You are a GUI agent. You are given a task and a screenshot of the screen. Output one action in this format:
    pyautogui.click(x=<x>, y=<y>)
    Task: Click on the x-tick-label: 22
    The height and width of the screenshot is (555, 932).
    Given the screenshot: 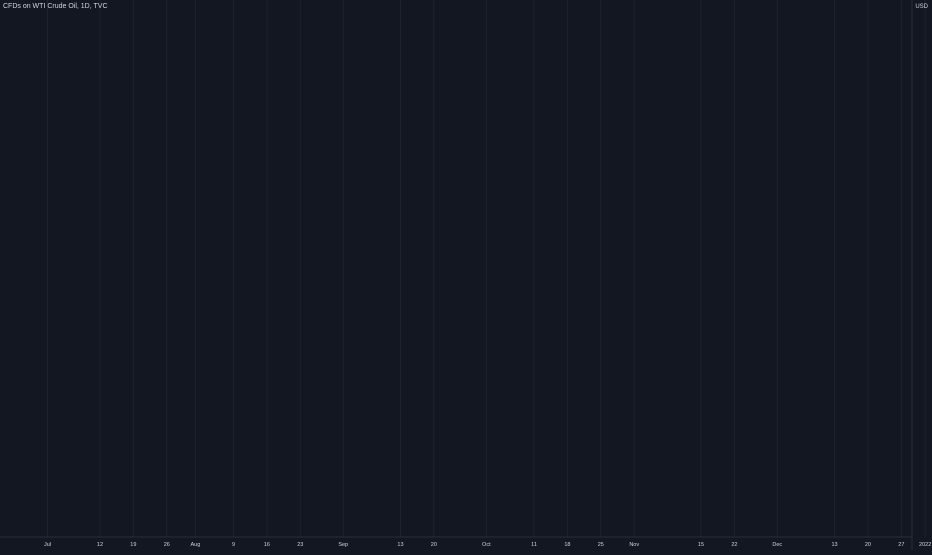 What is the action you would take?
    pyautogui.click(x=734, y=545)
    